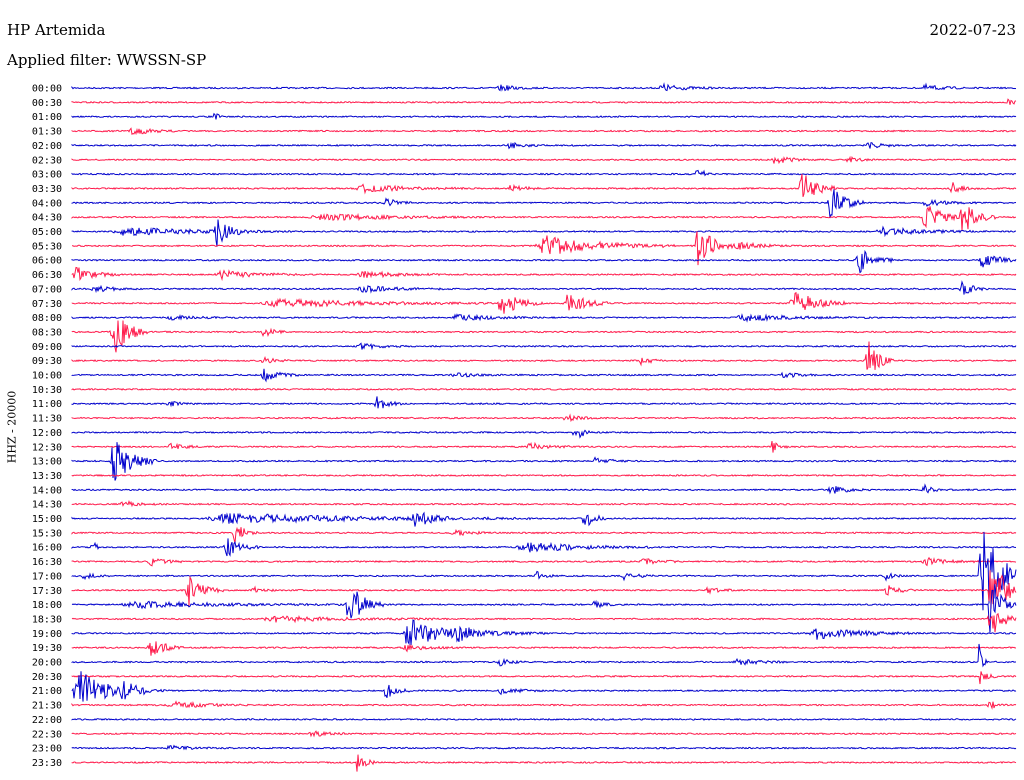 The height and width of the screenshot is (780, 1024). I want to click on time-label: 08:30, so click(47, 332).